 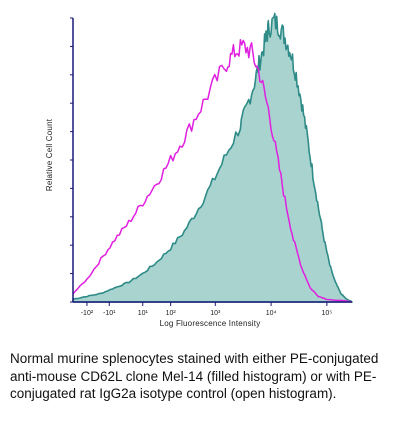 What do you see at coordinates (215, 313) in the screenshot?
I see `x-tick-label: 10³` at bounding box center [215, 313].